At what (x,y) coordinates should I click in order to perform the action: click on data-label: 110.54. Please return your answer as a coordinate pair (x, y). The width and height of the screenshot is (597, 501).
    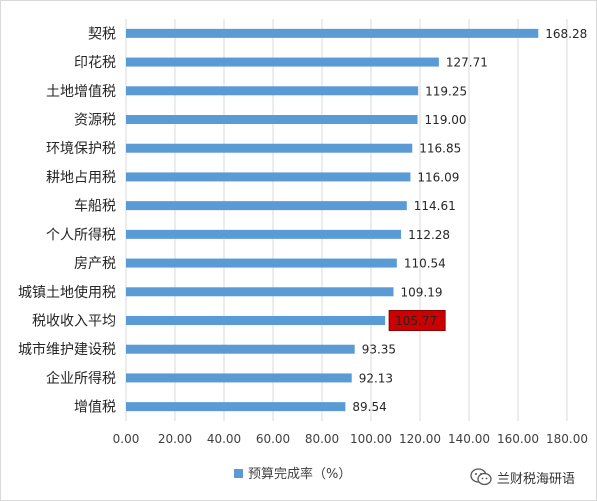
    Looking at the image, I should click on (425, 264).